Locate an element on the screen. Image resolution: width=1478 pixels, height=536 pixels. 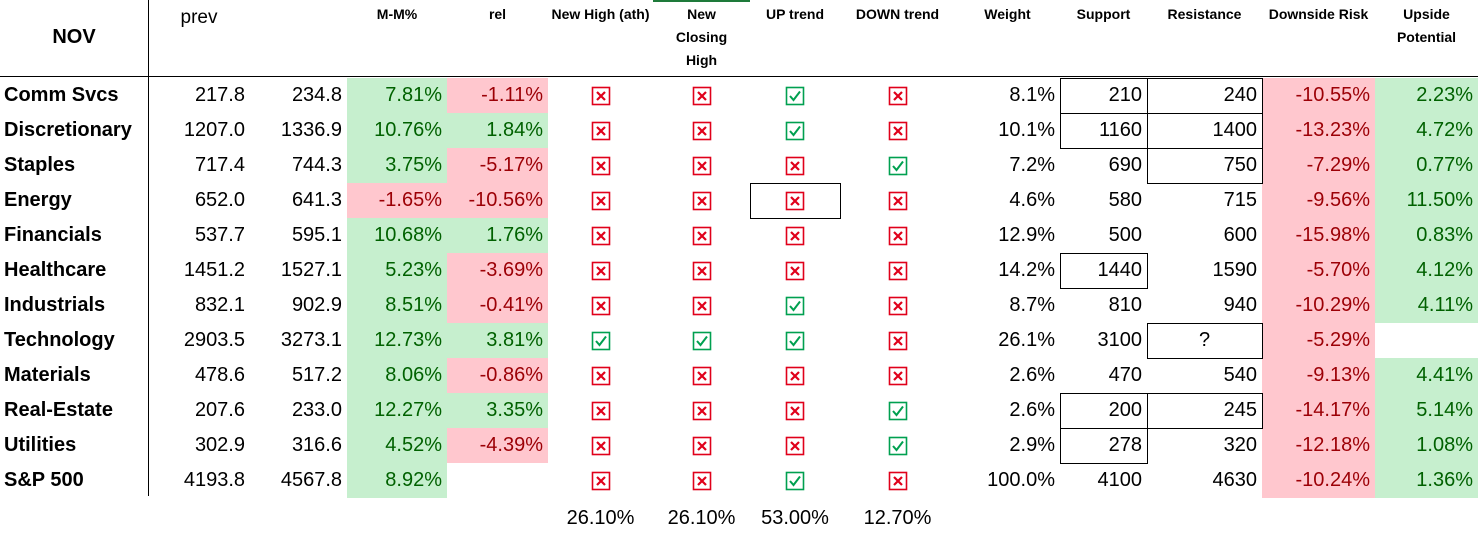
cell-value: -12.18% is located at coordinates (1318, 445).